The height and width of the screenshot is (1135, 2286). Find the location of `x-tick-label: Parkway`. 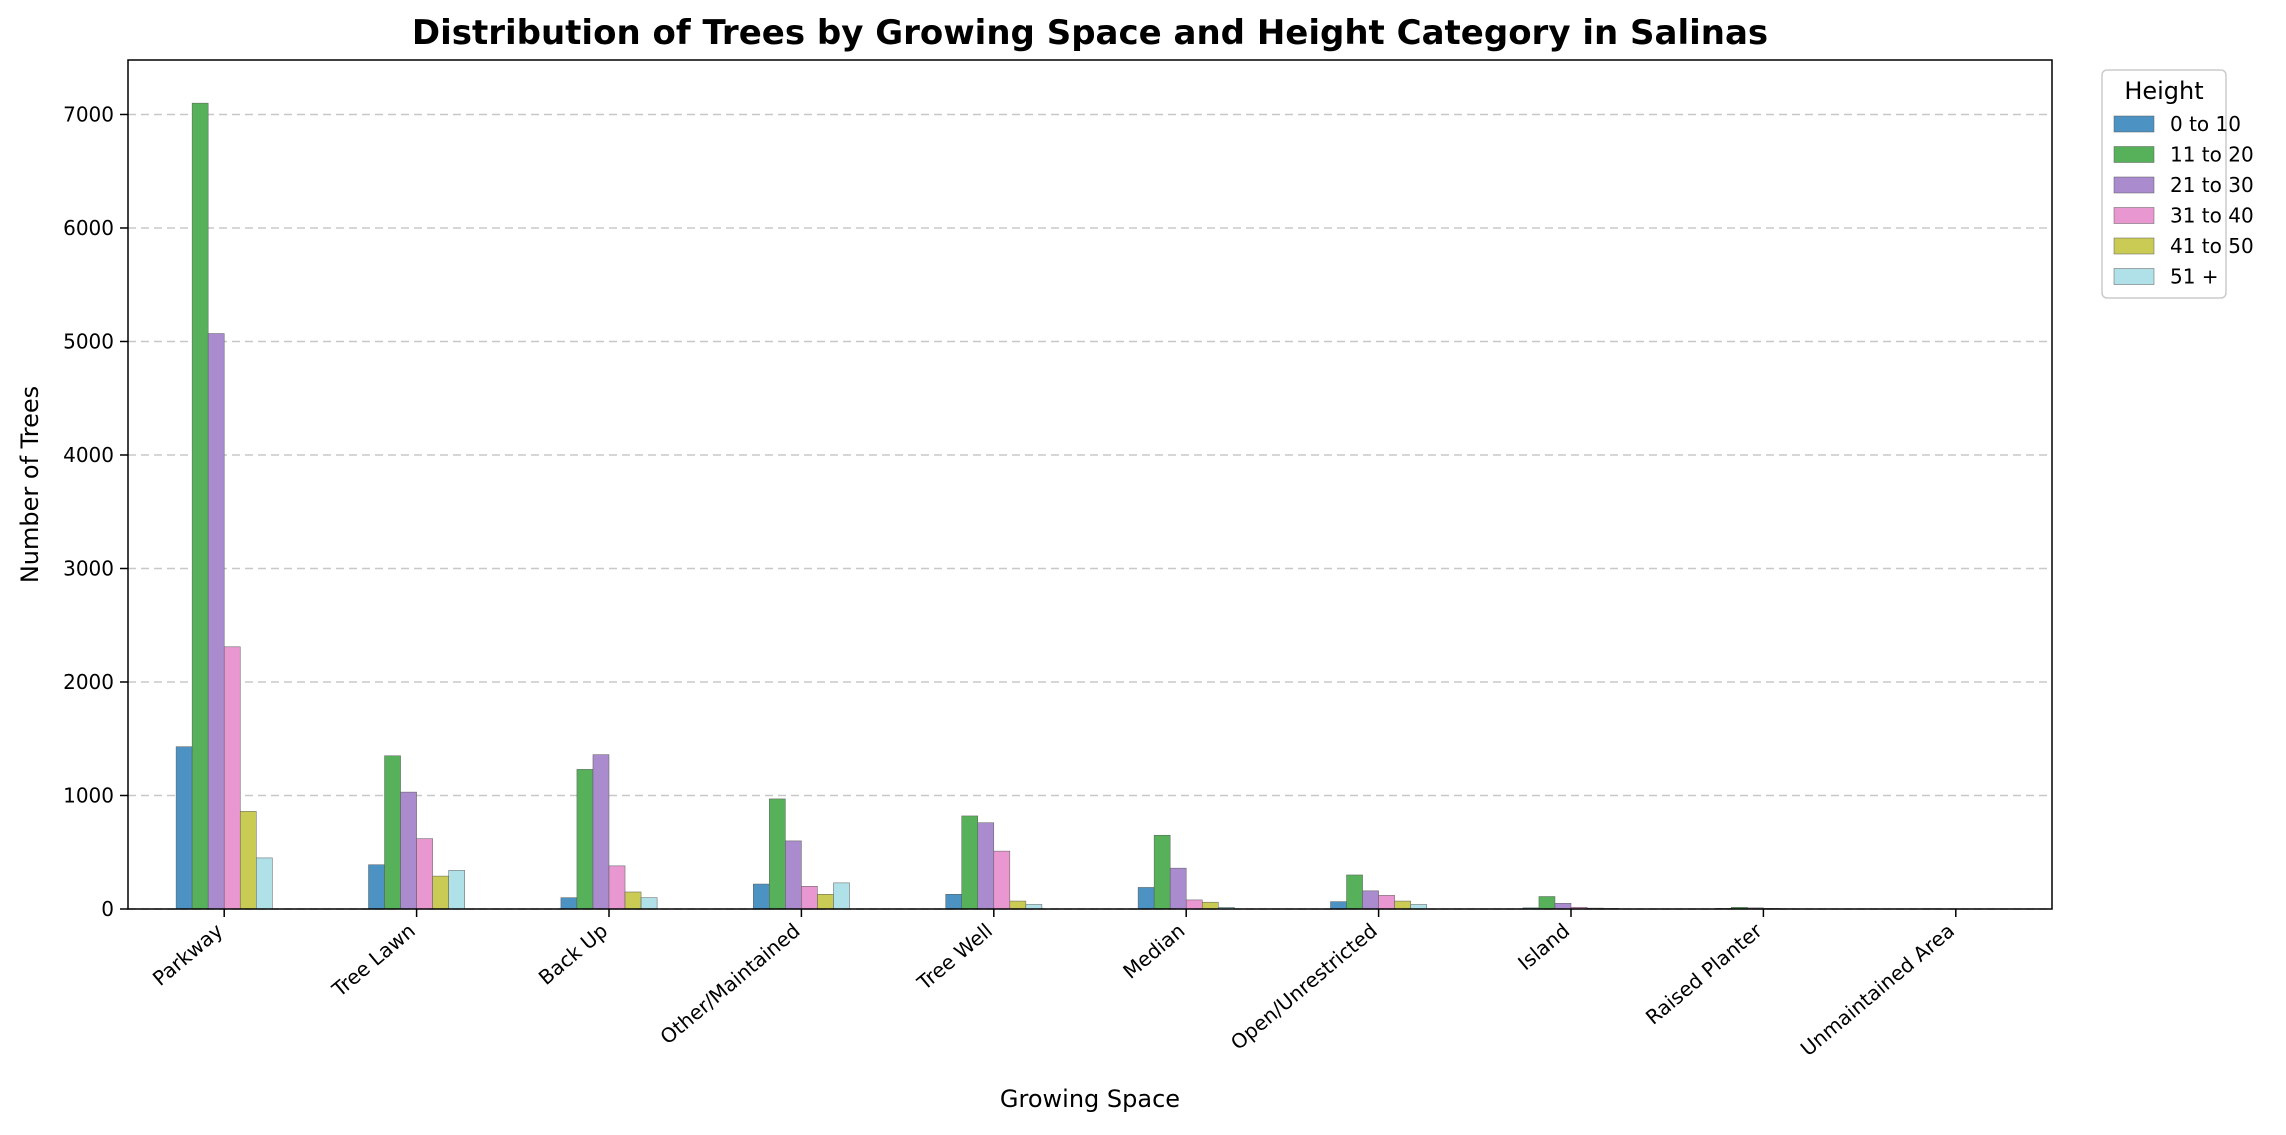

x-tick-label: Parkway is located at coordinates (188, 954).